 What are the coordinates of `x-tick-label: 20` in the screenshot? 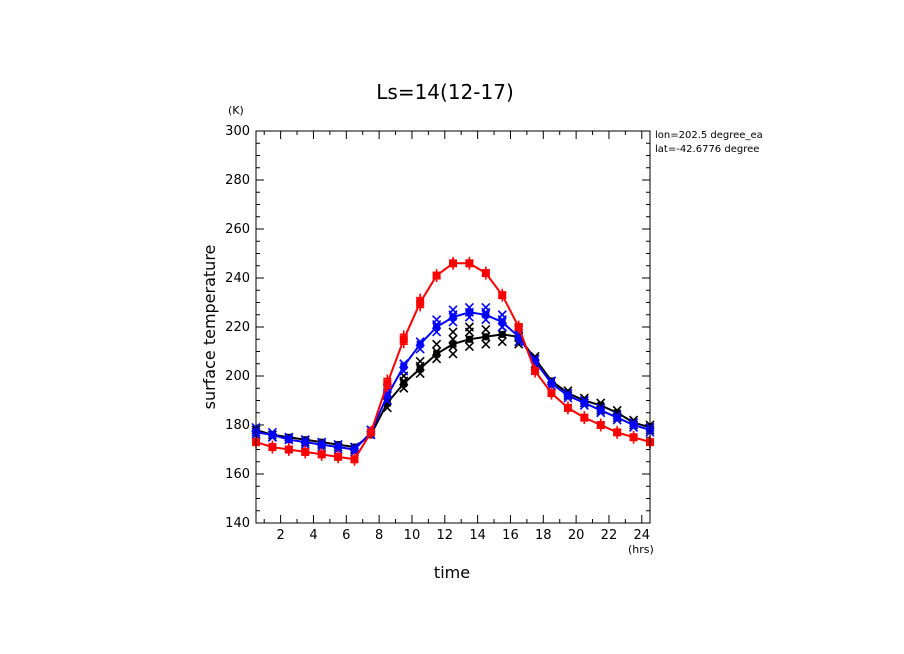 It's located at (576, 535).